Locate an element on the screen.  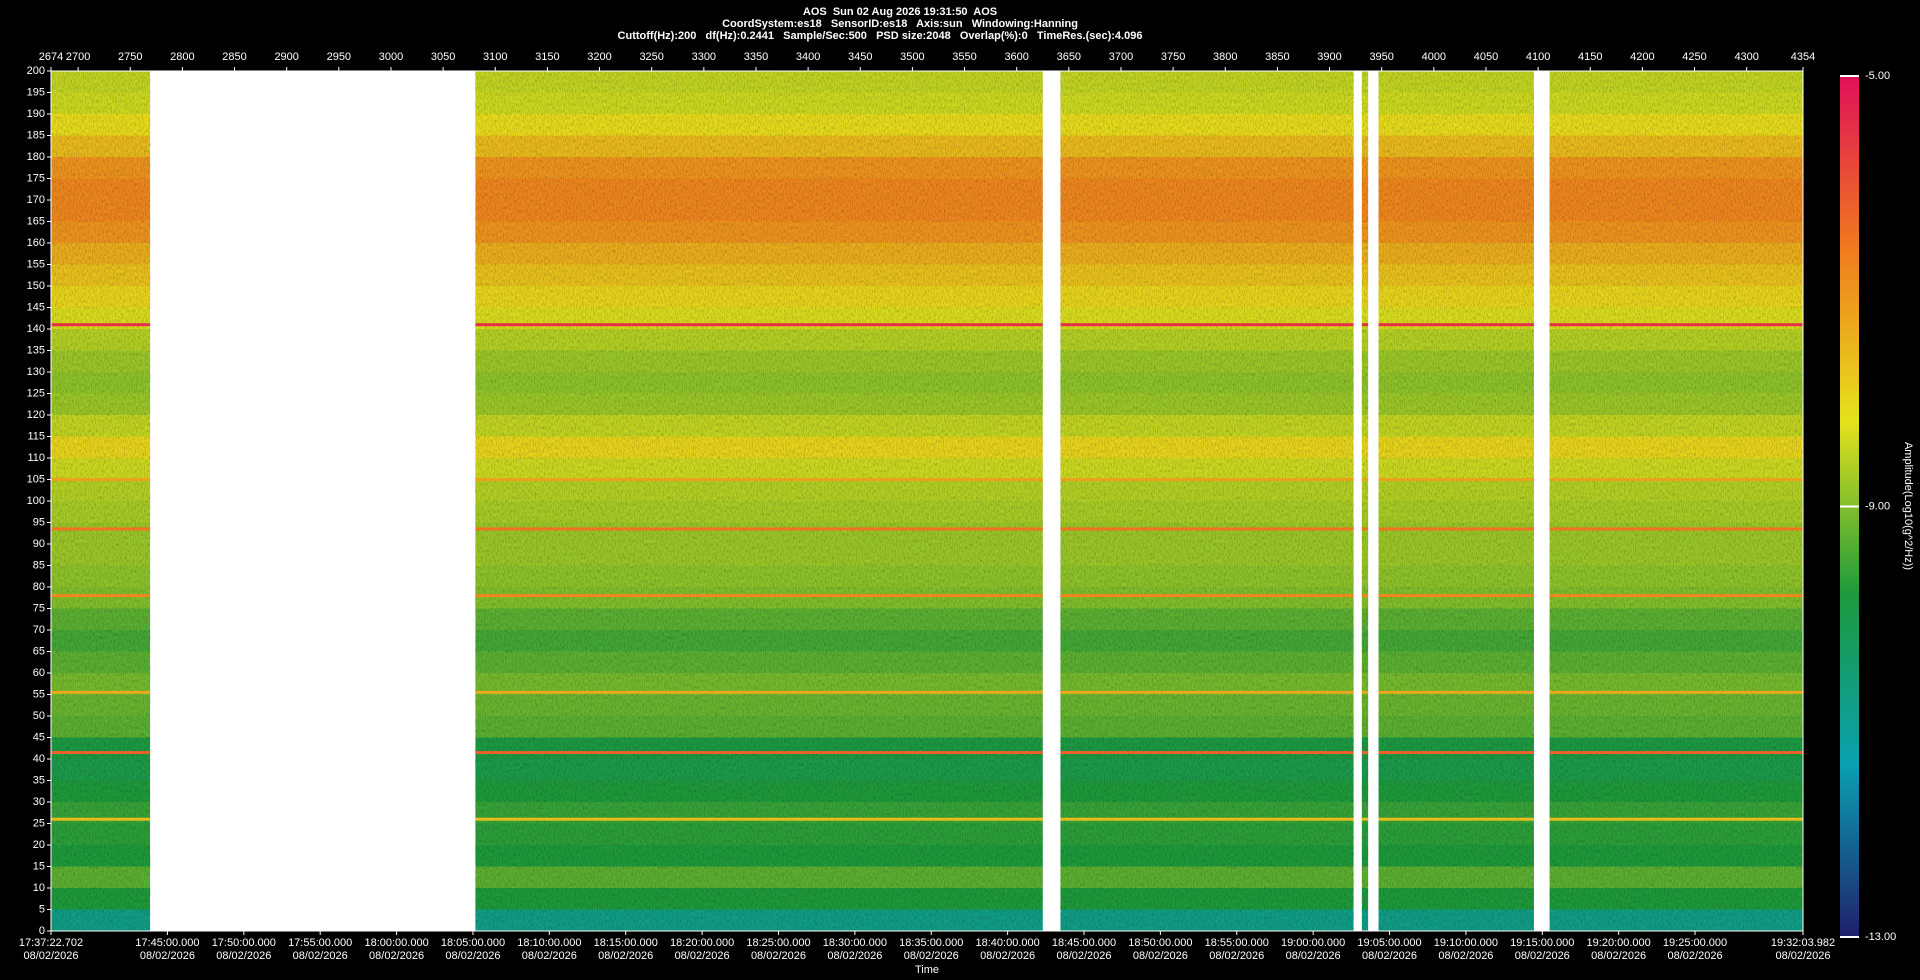
x2-tick-label: 3100 is located at coordinates (495, 57).